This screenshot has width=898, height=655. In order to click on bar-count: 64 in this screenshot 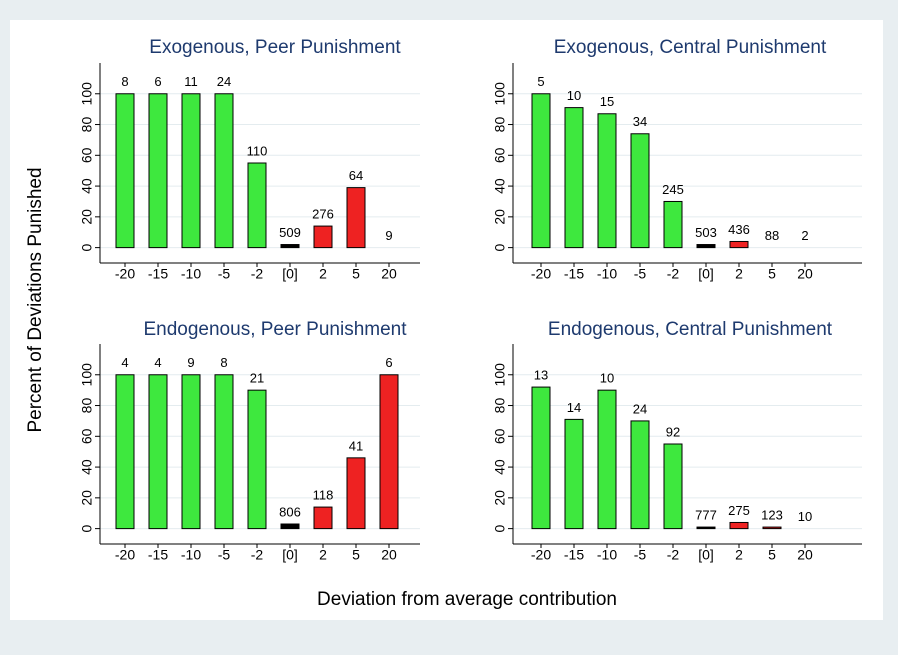, I will do `click(356, 175)`.